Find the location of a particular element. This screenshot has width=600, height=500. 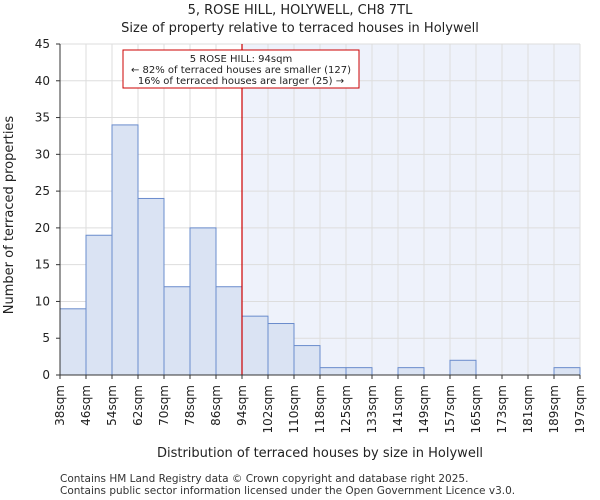

x-tick-label: 62sqm is located at coordinates (138, 405).